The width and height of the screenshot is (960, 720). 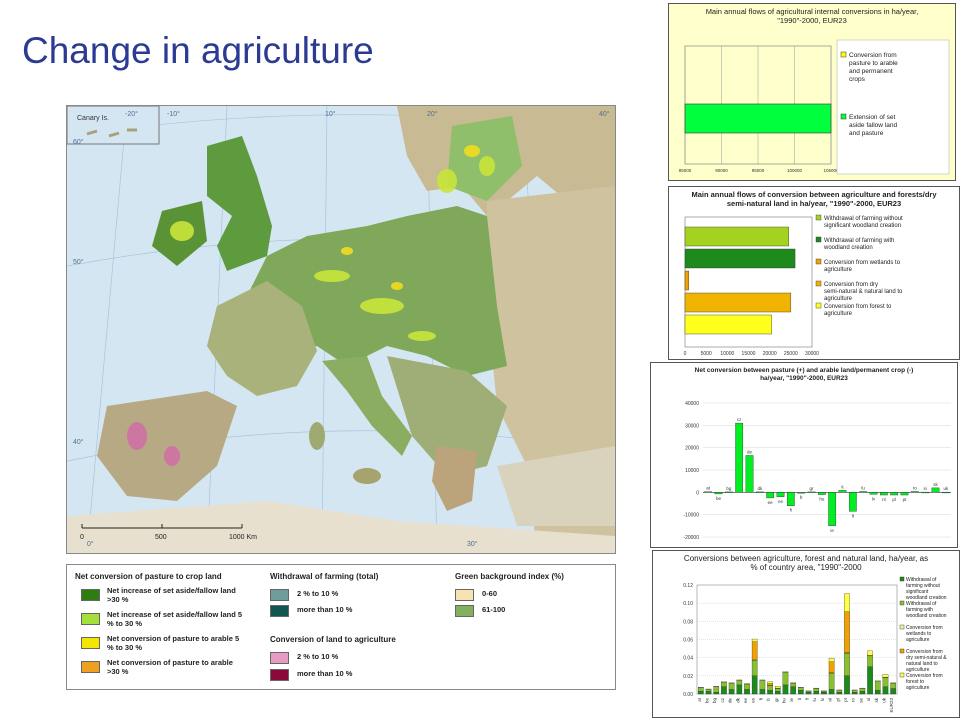 I want to click on lon-label: 0°, so click(x=90, y=544).